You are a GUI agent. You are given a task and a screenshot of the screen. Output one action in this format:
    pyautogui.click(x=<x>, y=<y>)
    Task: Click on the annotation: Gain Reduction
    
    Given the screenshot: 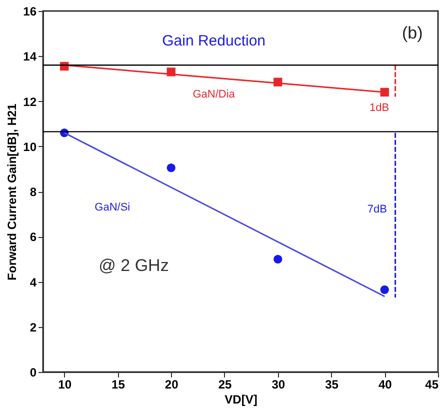 What is the action you would take?
    pyautogui.click(x=214, y=41)
    